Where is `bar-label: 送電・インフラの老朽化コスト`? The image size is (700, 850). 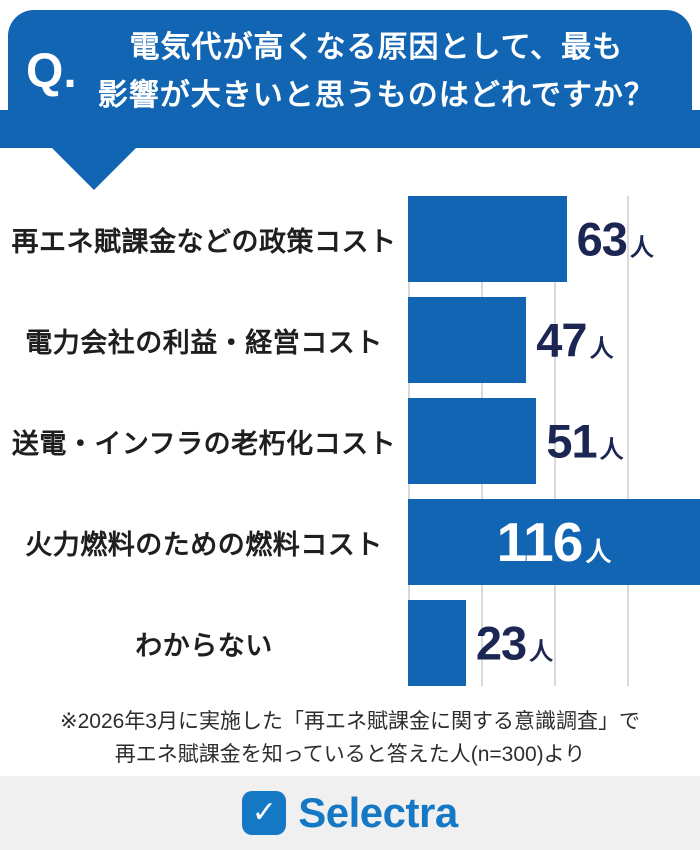 bar-label: 送電・インフラの老朽化コスト is located at coordinates (204, 443).